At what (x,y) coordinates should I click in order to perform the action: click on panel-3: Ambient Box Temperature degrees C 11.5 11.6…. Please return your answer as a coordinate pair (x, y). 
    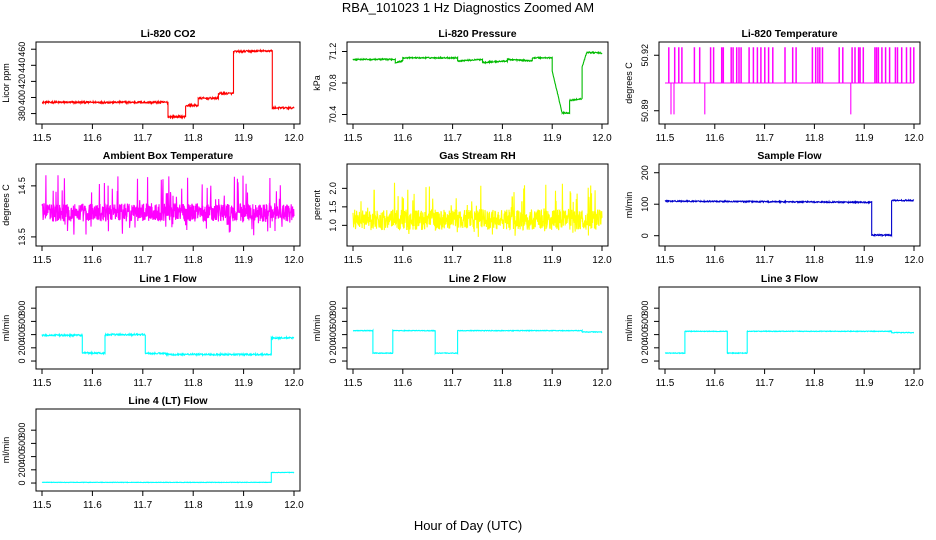
    Looking at the image, I should click on (152, 208).